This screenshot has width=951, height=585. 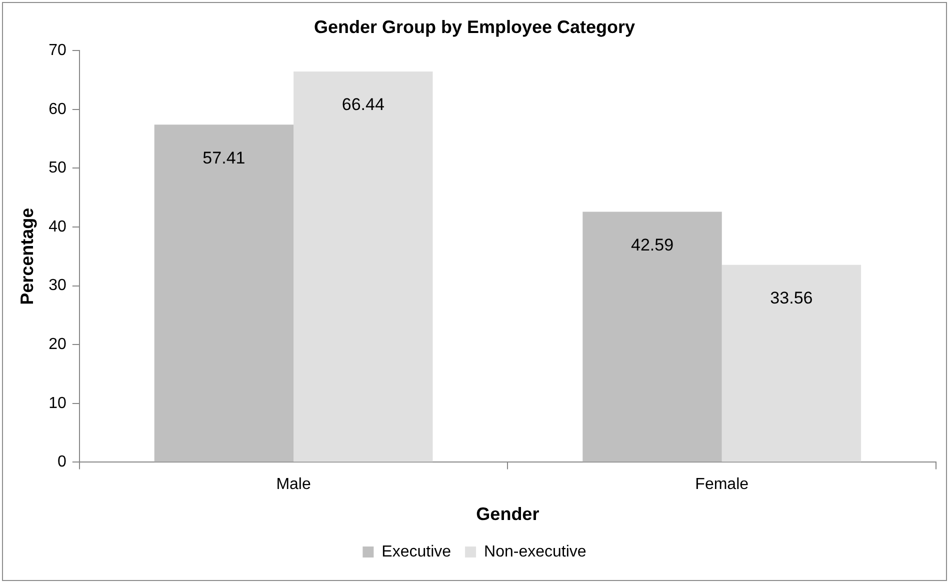 What do you see at coordinates (224, 158) in the screenshot?
I see `data-label: 57.41` at bounding box center [224, 158].